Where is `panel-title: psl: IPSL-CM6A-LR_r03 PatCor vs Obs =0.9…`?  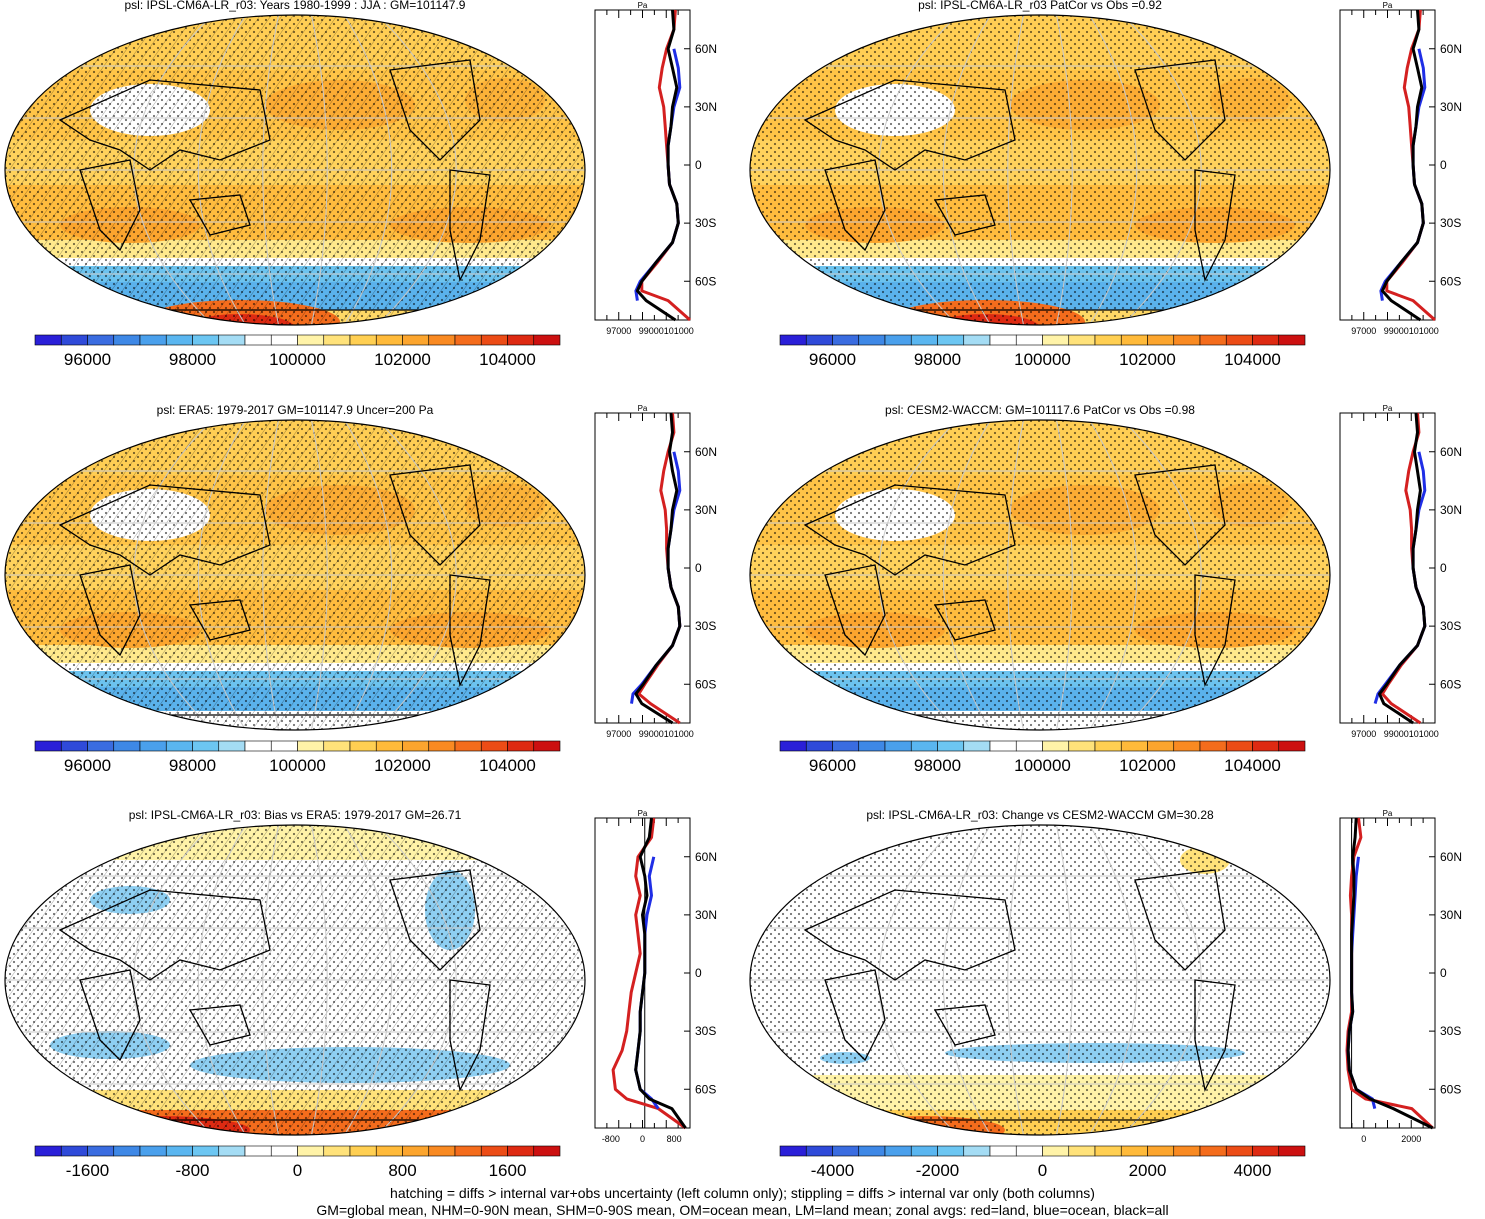 panel-title: psl: IPSL-CM6A-LR_r03 PatCor vs Obs =0.9… is located at coordinates (1040, 6).